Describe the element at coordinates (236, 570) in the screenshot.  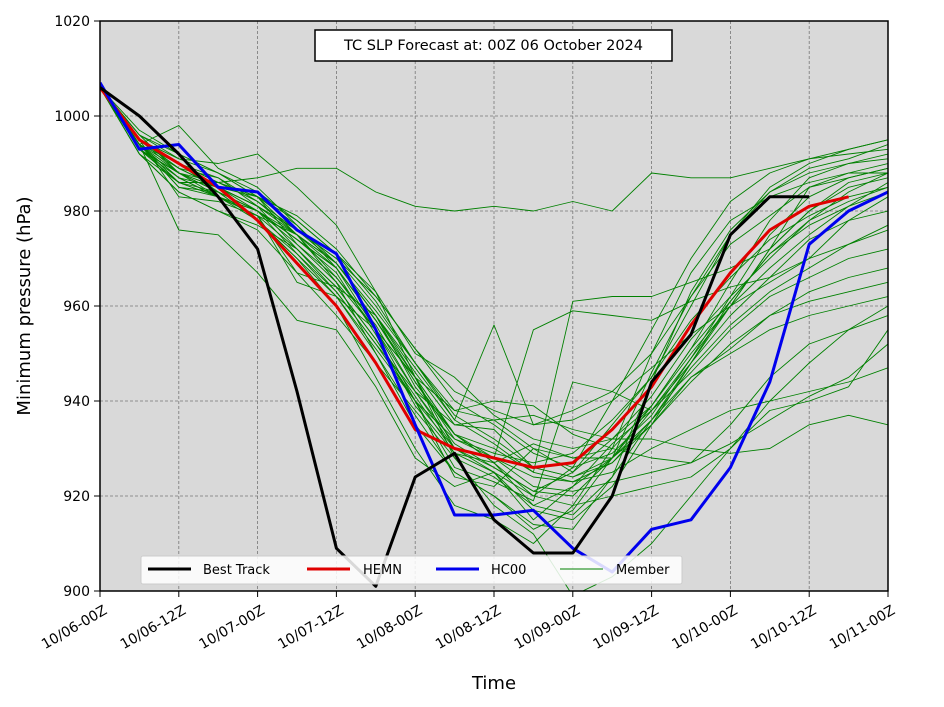
I see `legend-label-best-track: Best Track` at that location.